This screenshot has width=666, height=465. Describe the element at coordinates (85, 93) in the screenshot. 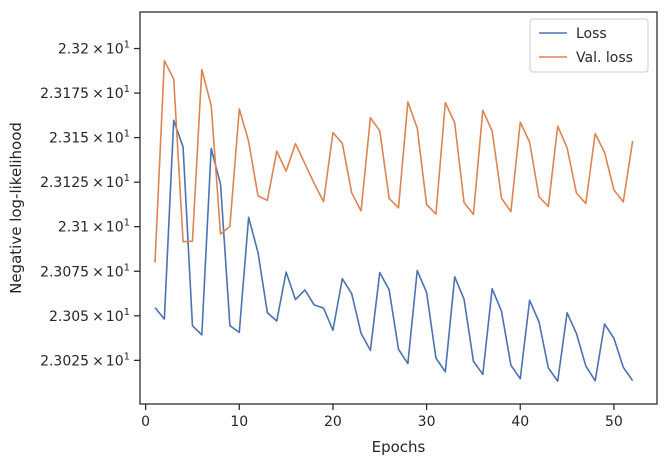

I see `y-tick-label: 2.3175 × 10¹` at that location.